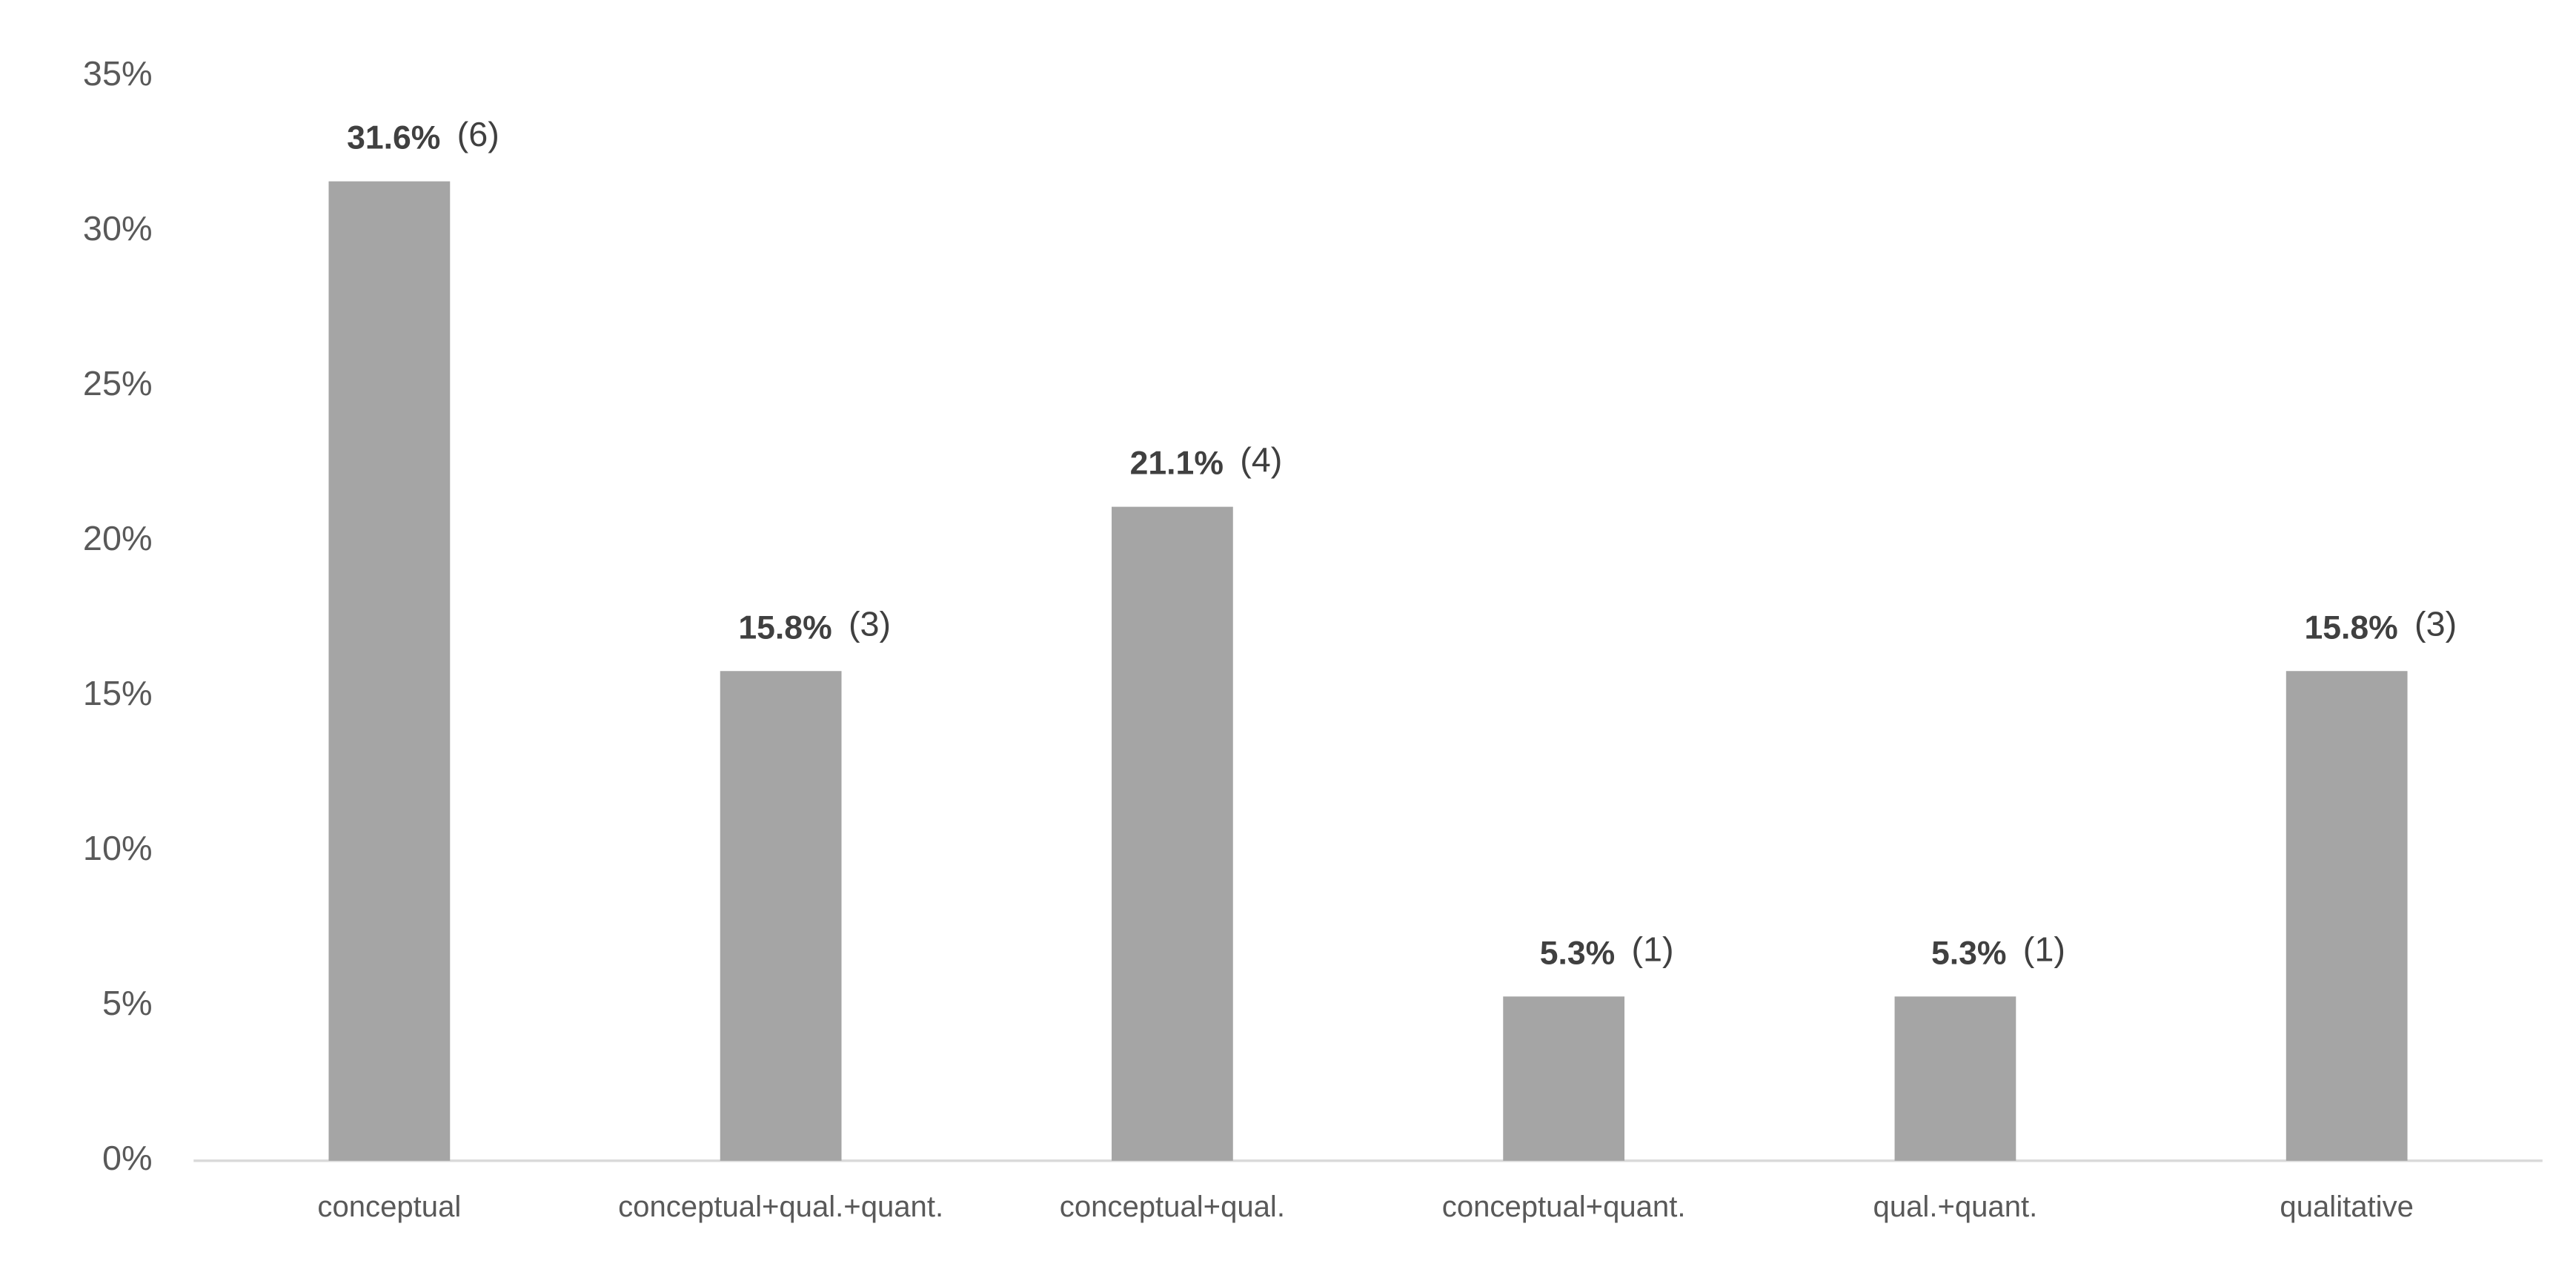 The width and height of the screenshot is (2576, 1278). What do you see at coordinates (1172, 1207) in the screenshot?
I see `x-tick-label: conceptual+qual.` at bounding box center [1172, 1207].